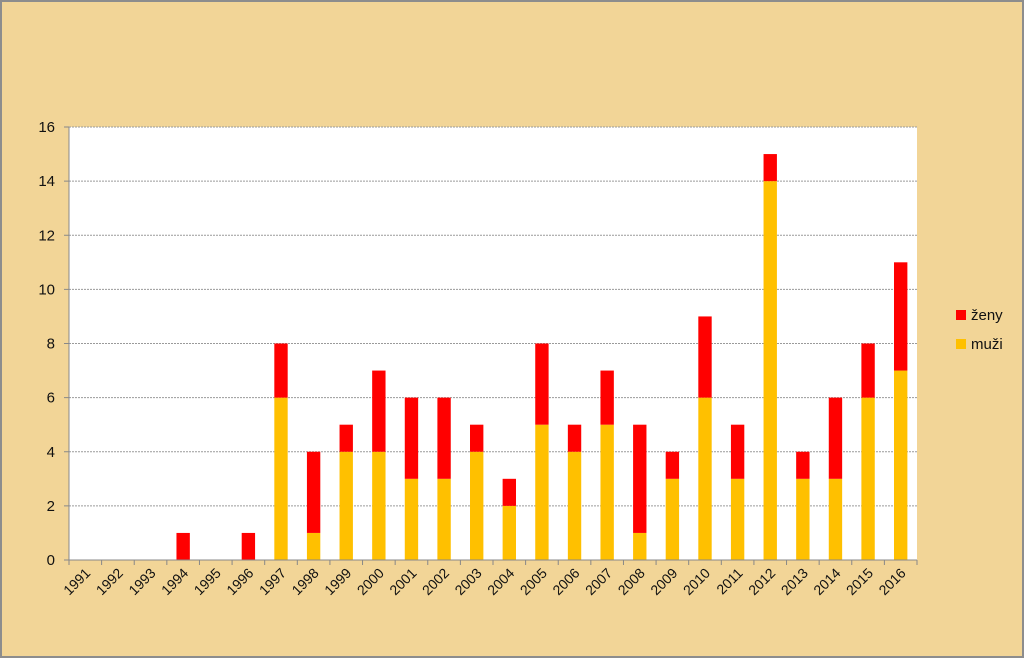 This screenshot has height=658, width=1024. What do you see at coordinates (696, 581) in the screenshot?
I see `x-tick-label: 2010` at bounding box center [696, 581].